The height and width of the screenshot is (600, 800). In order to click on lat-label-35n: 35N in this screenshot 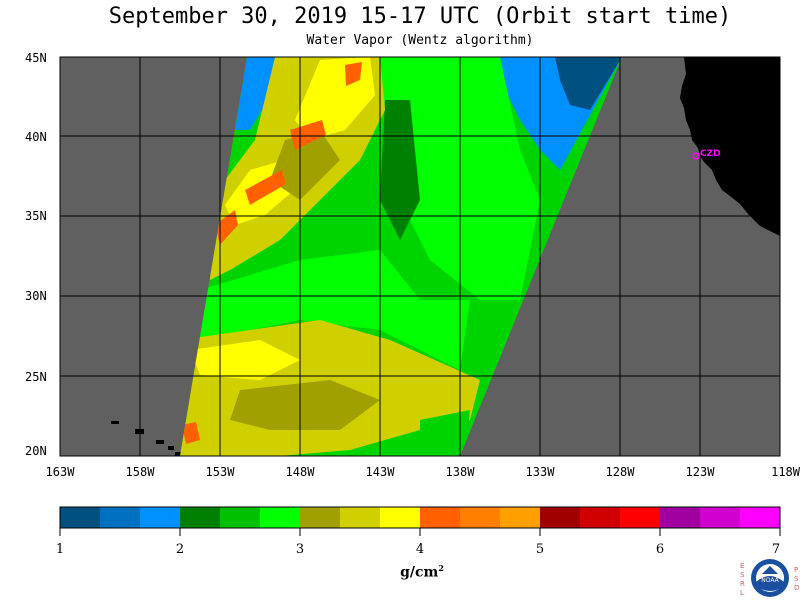, I will do `click(36, 216)`.